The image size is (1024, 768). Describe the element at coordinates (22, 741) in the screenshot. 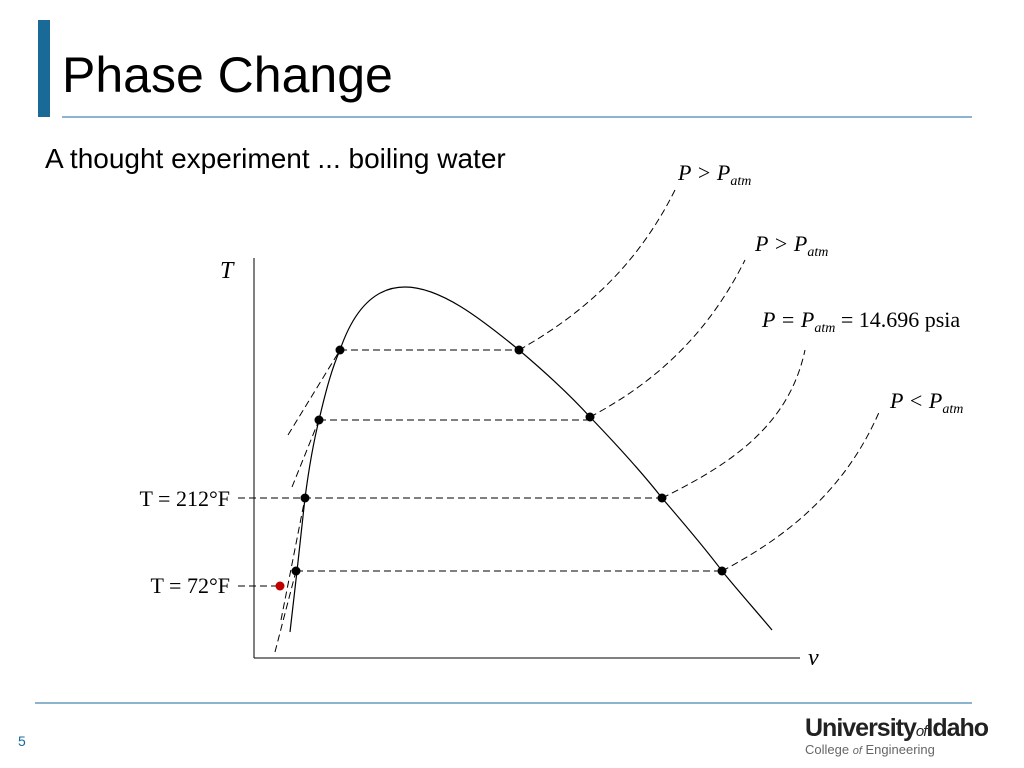

I see `page-number: 5` at that location.